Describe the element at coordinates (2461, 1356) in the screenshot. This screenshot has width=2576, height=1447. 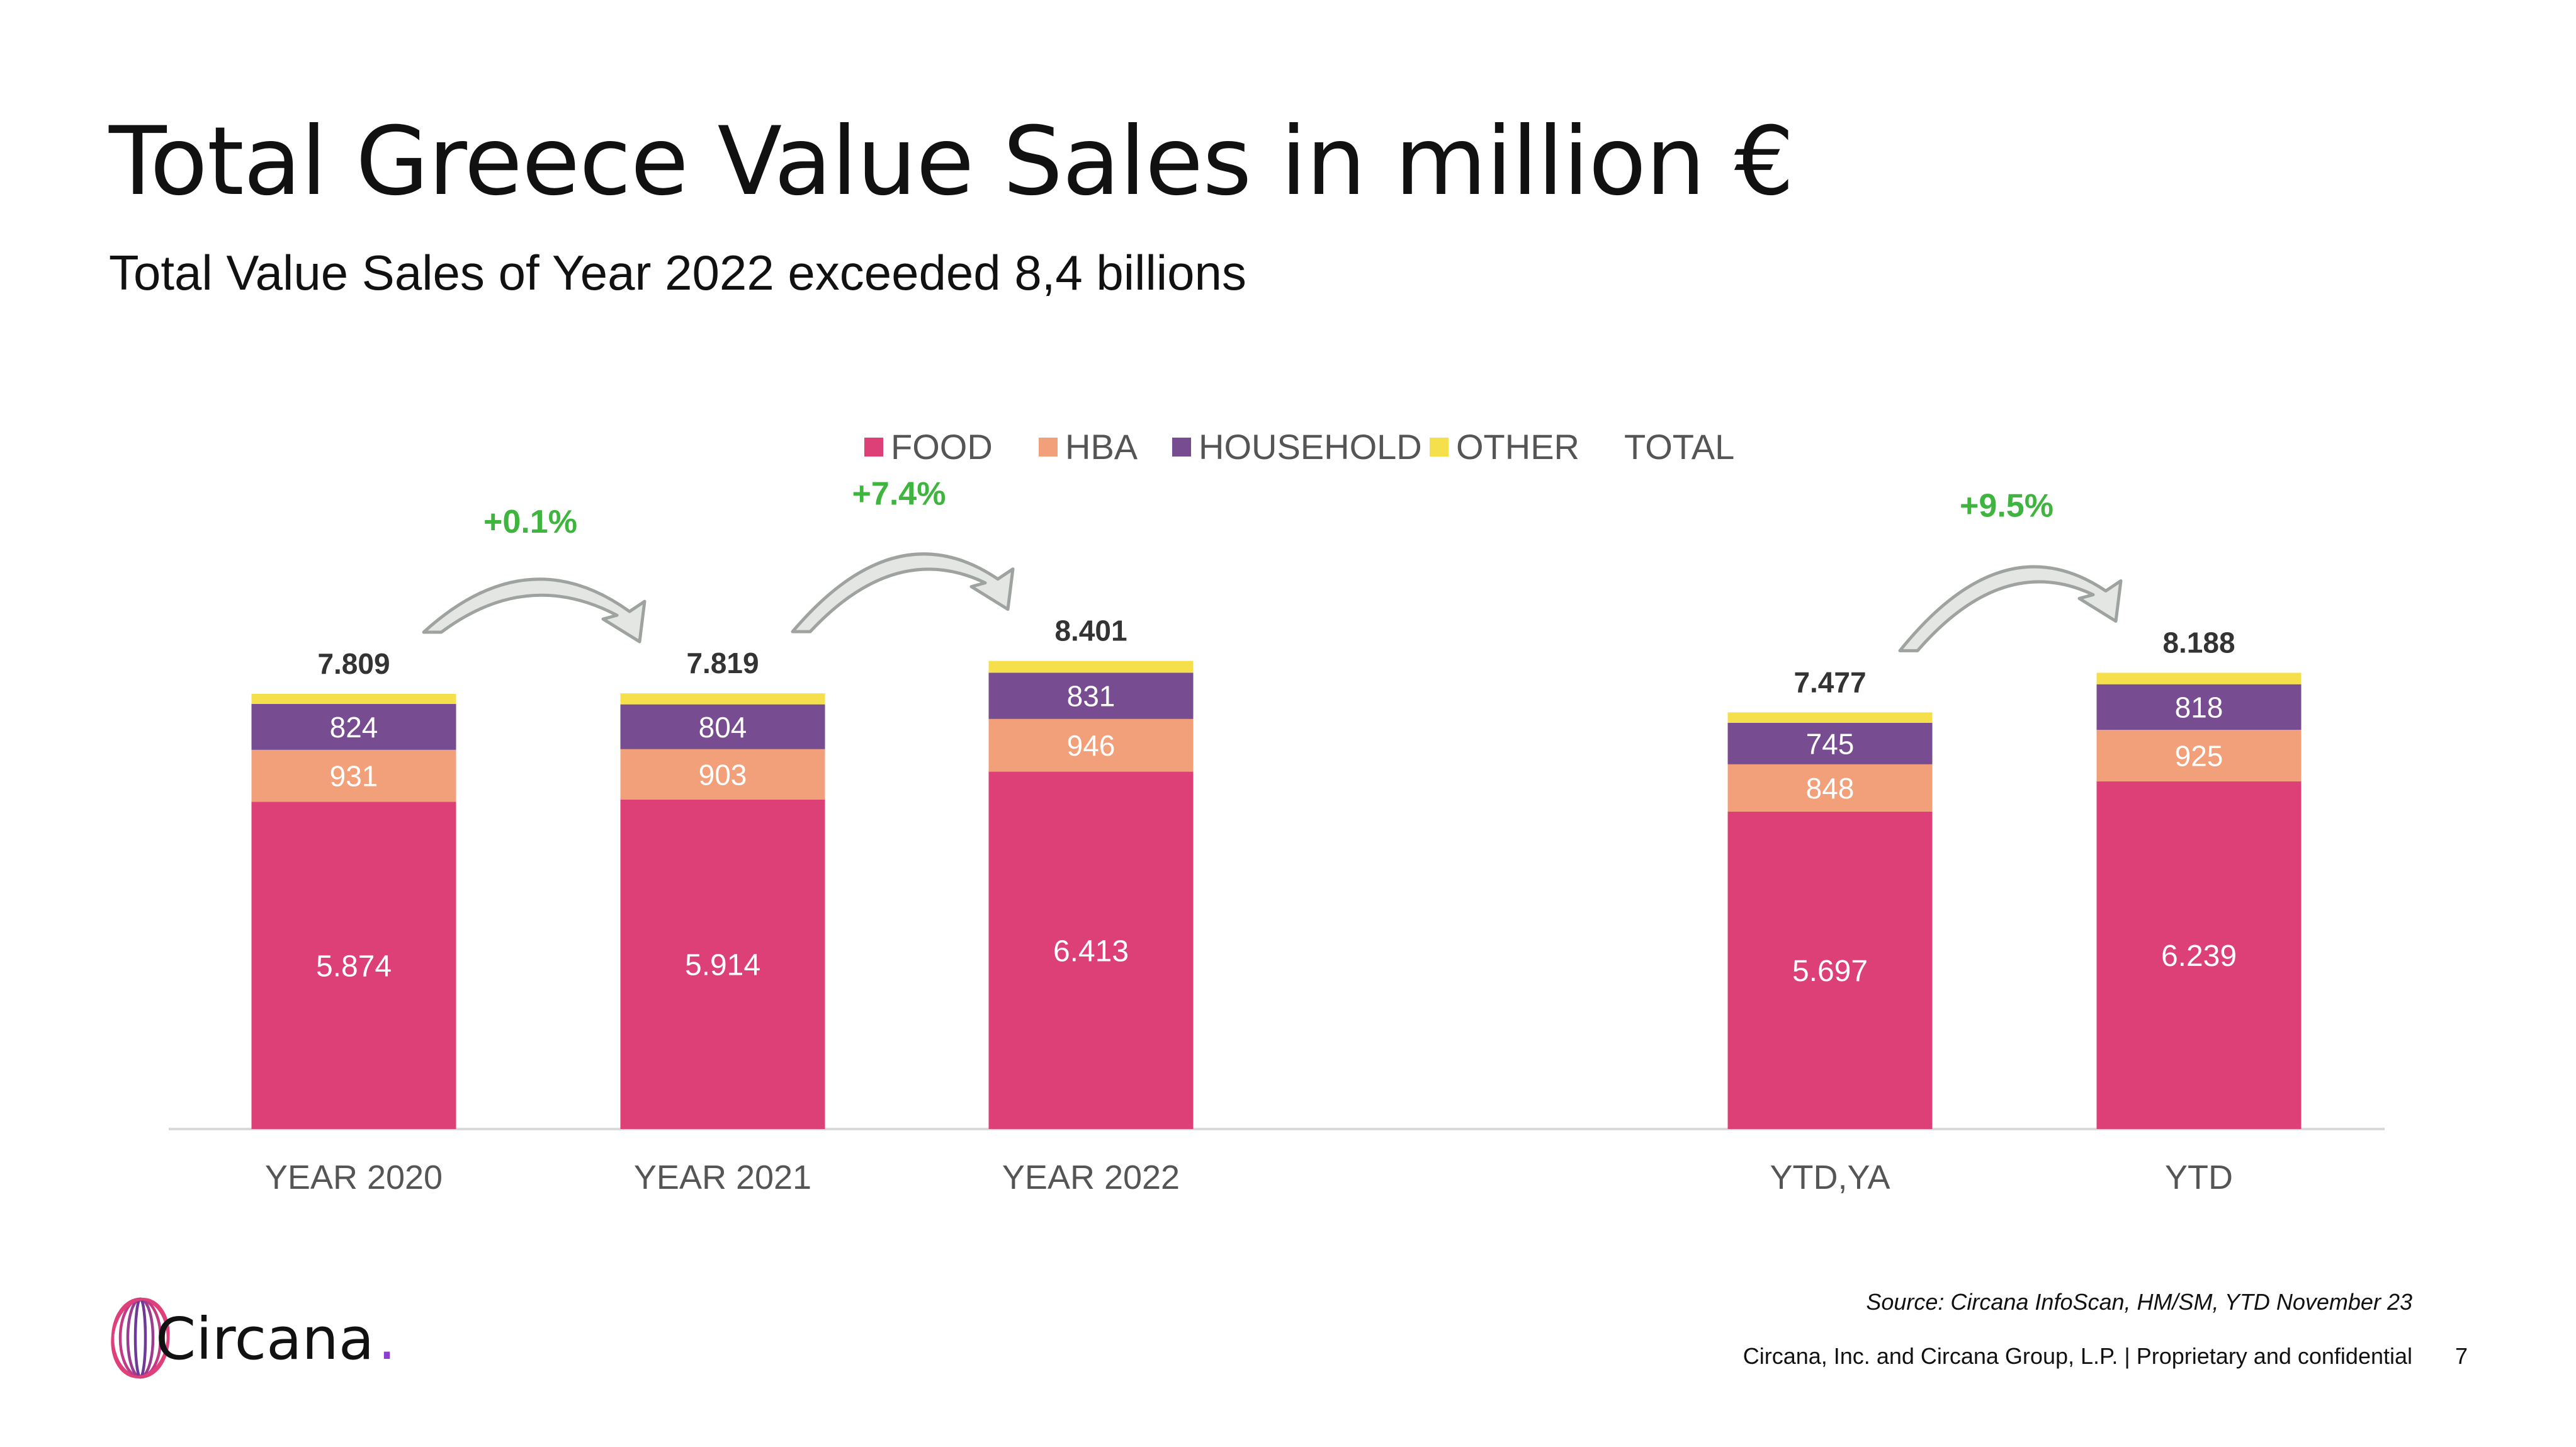
I see `page-number: 7` at that location.